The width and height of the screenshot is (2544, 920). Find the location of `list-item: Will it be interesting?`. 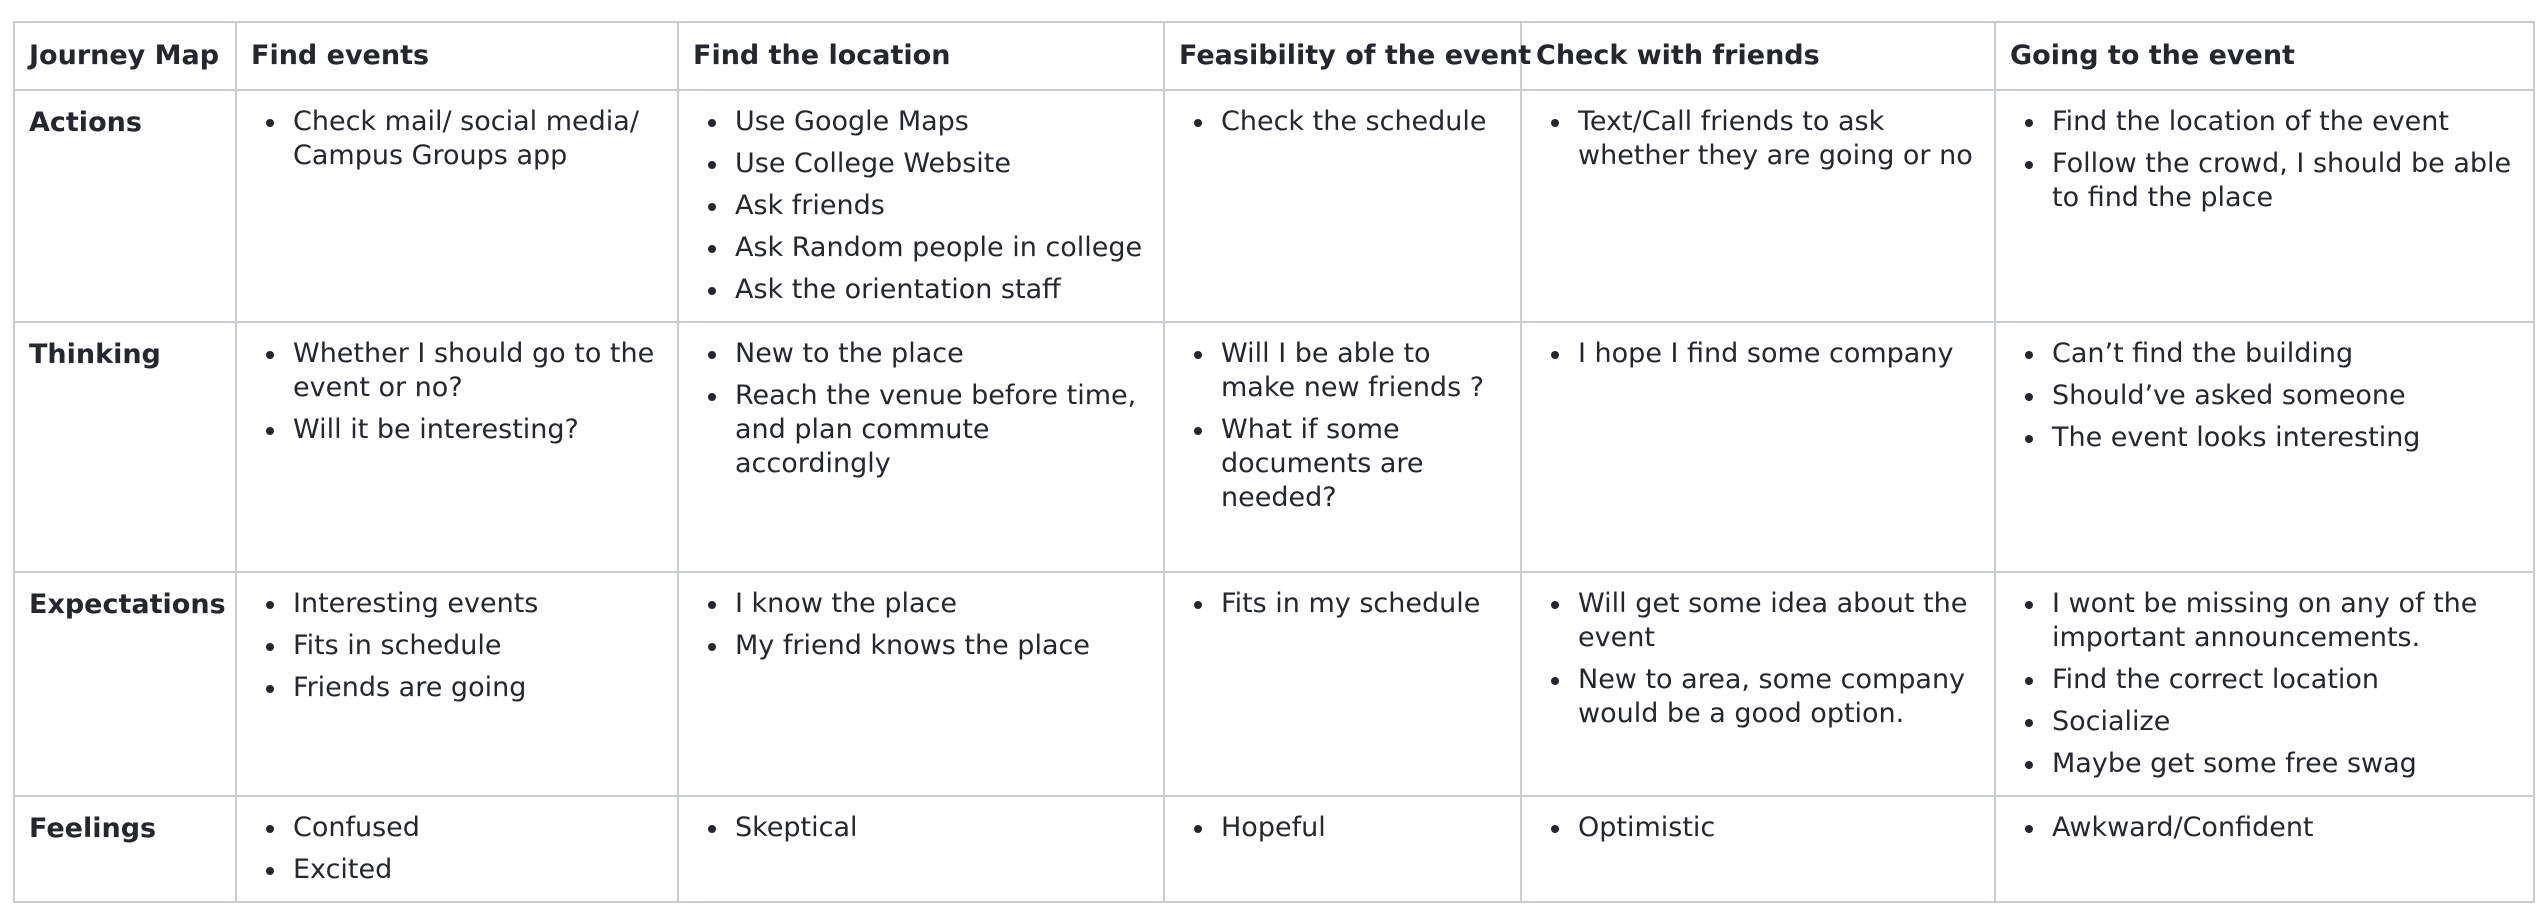

list-item: Will it be interesting? is located at coordinates (466, 430).